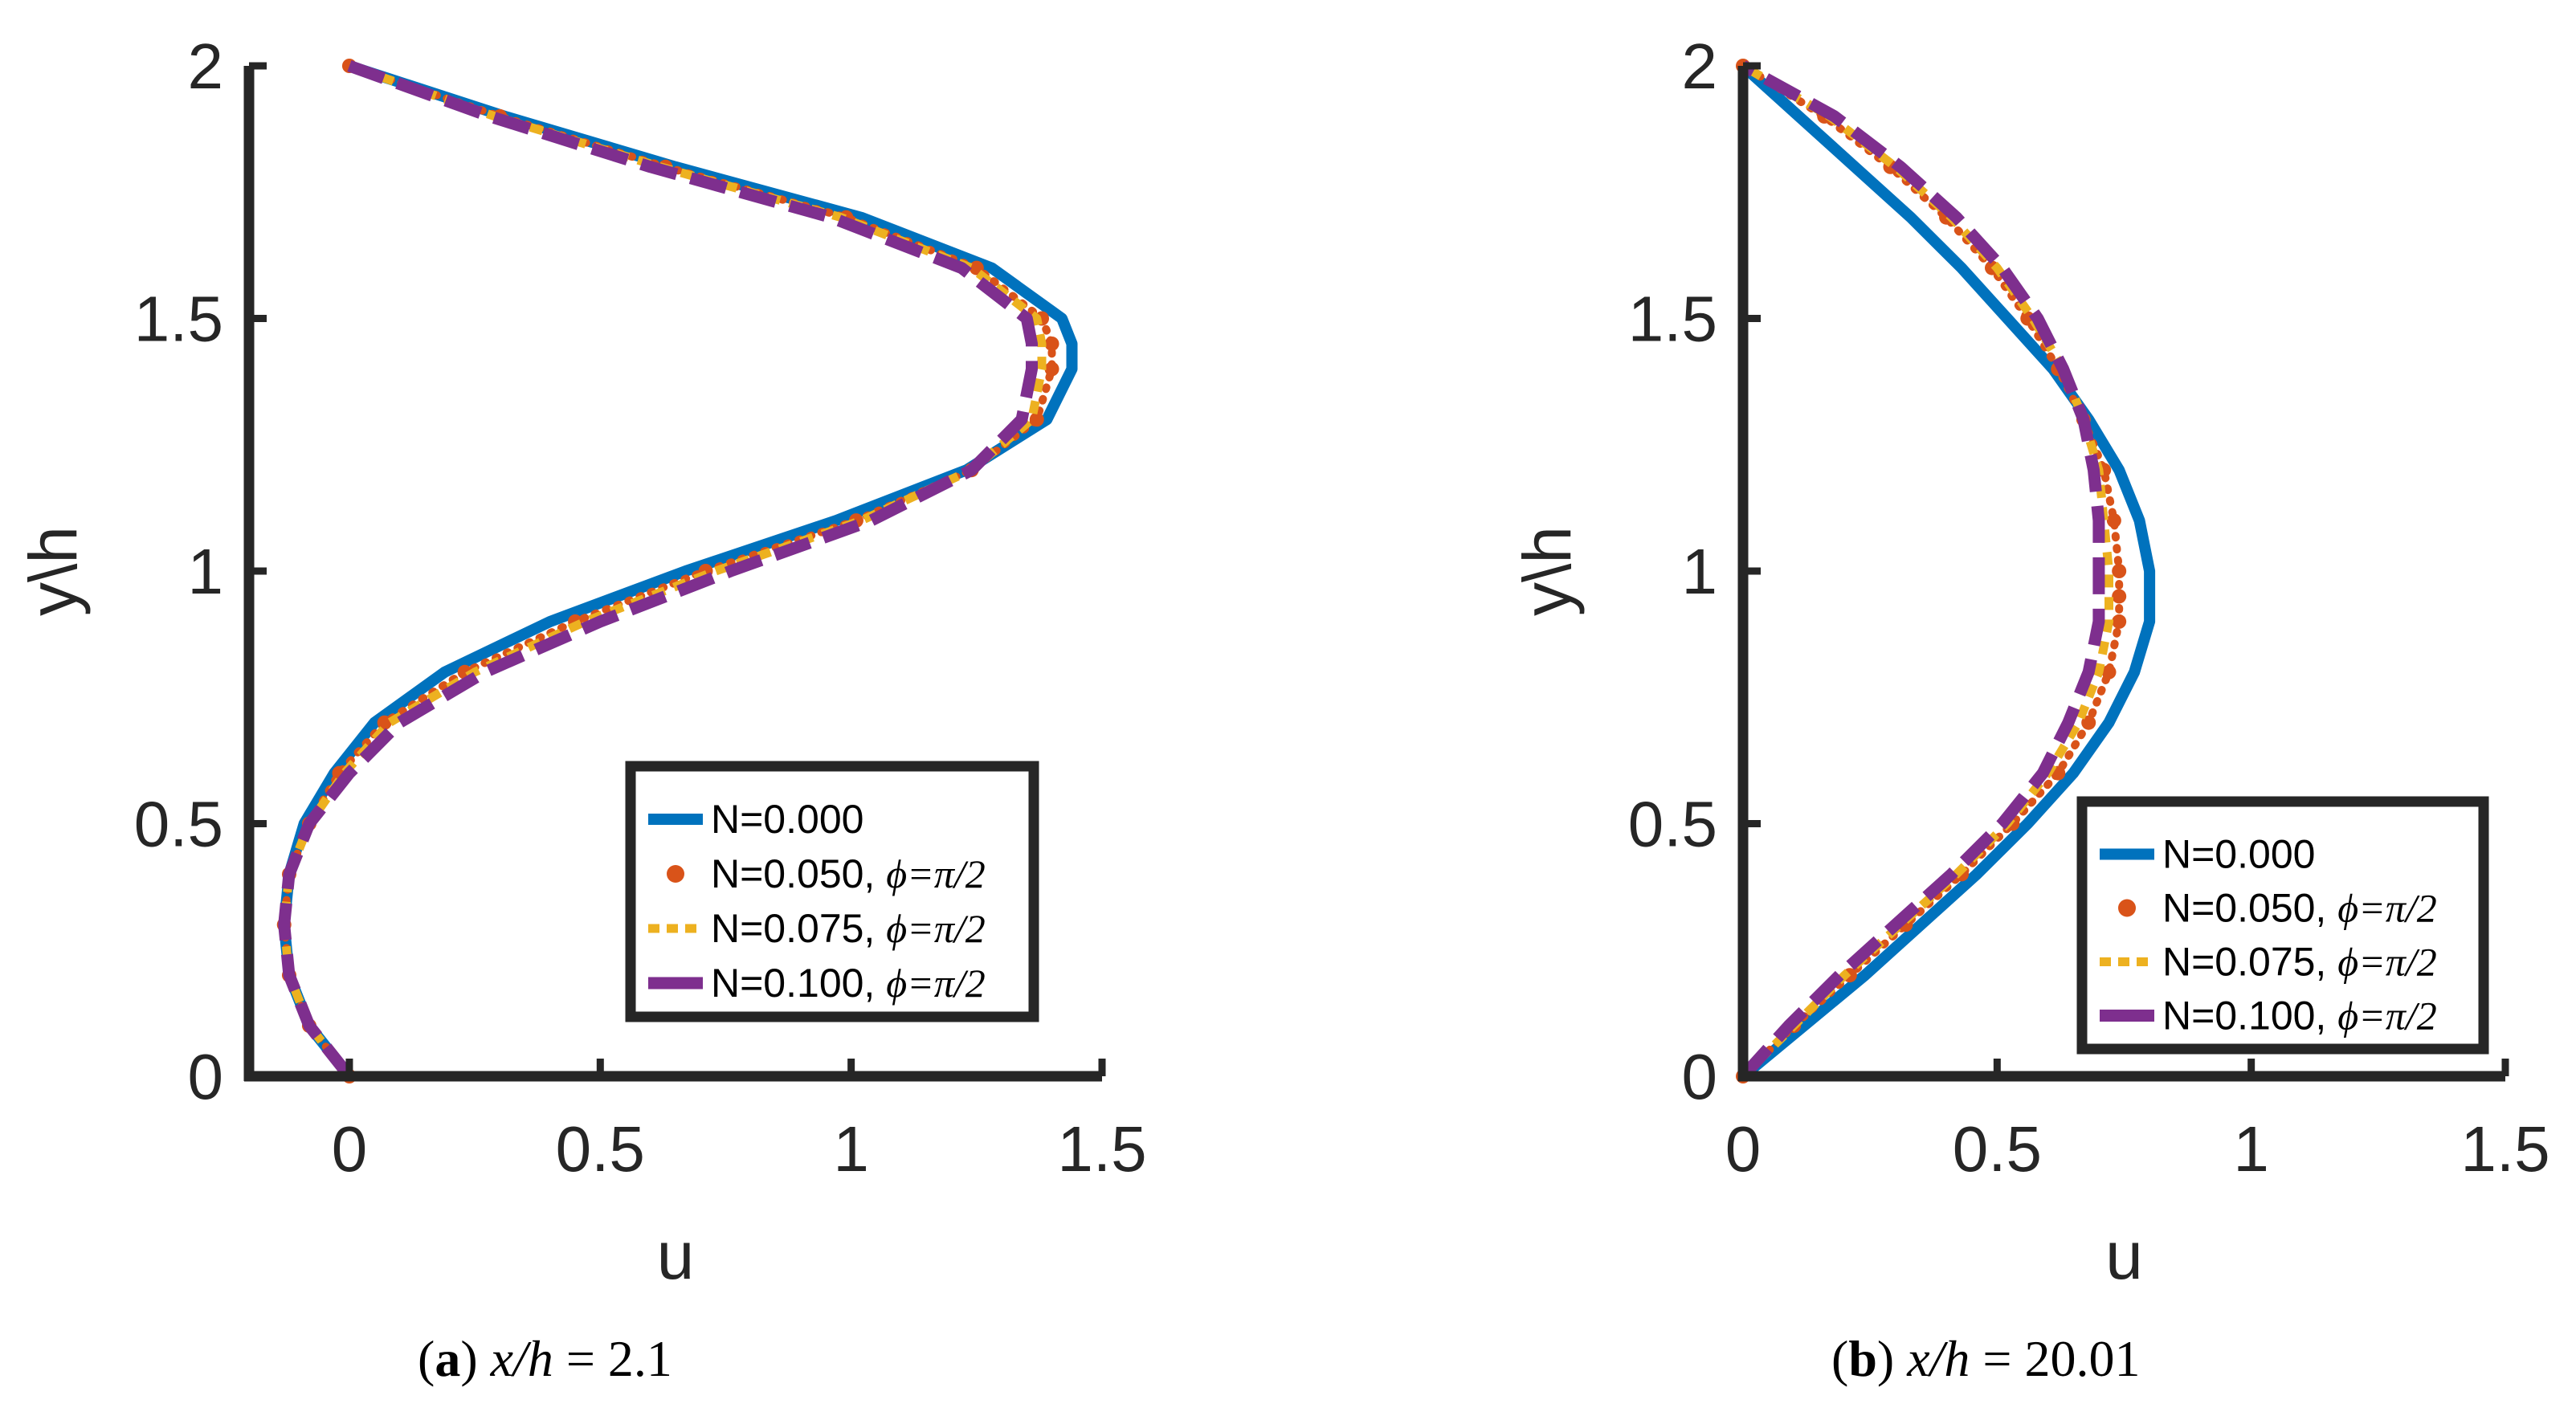 The width and height of the screenshot is (2576, 1416). I want to click on caption-a: (a) x/h = 2.1, so click(545, 1358).